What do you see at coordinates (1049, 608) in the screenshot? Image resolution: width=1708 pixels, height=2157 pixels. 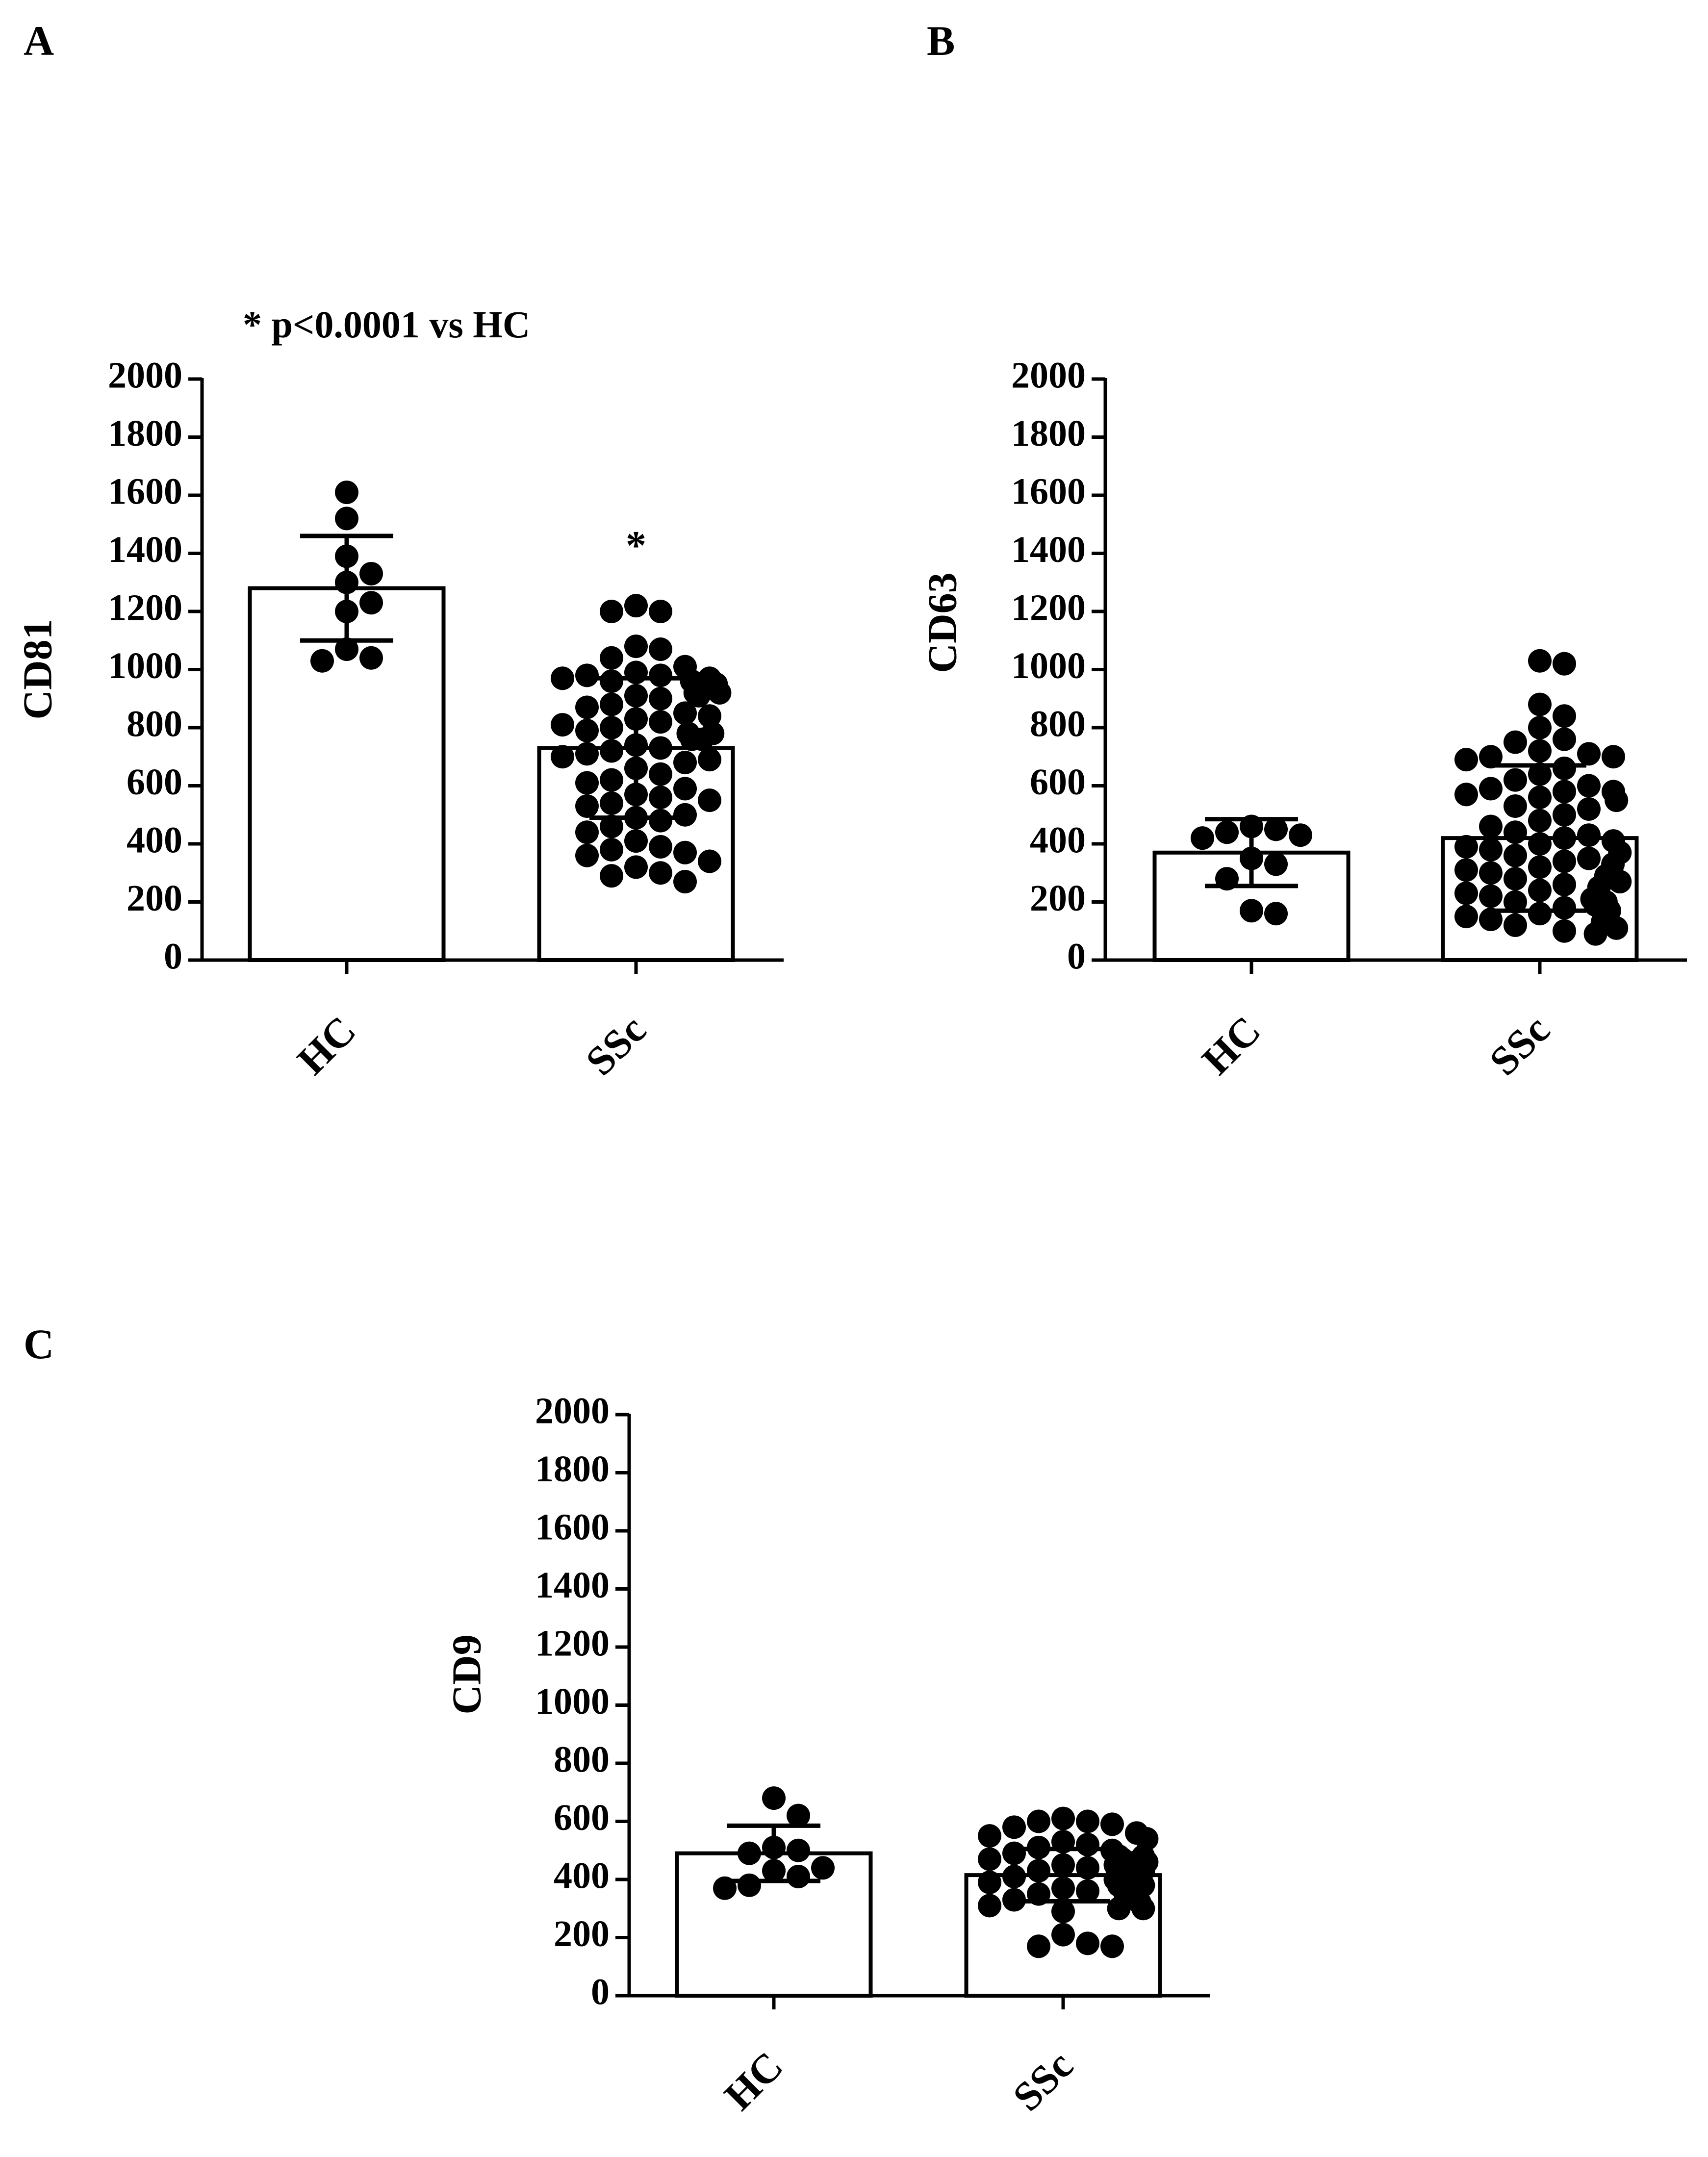 I see `y-tick-label-b: 1200` at bounding box center [1049, 608].